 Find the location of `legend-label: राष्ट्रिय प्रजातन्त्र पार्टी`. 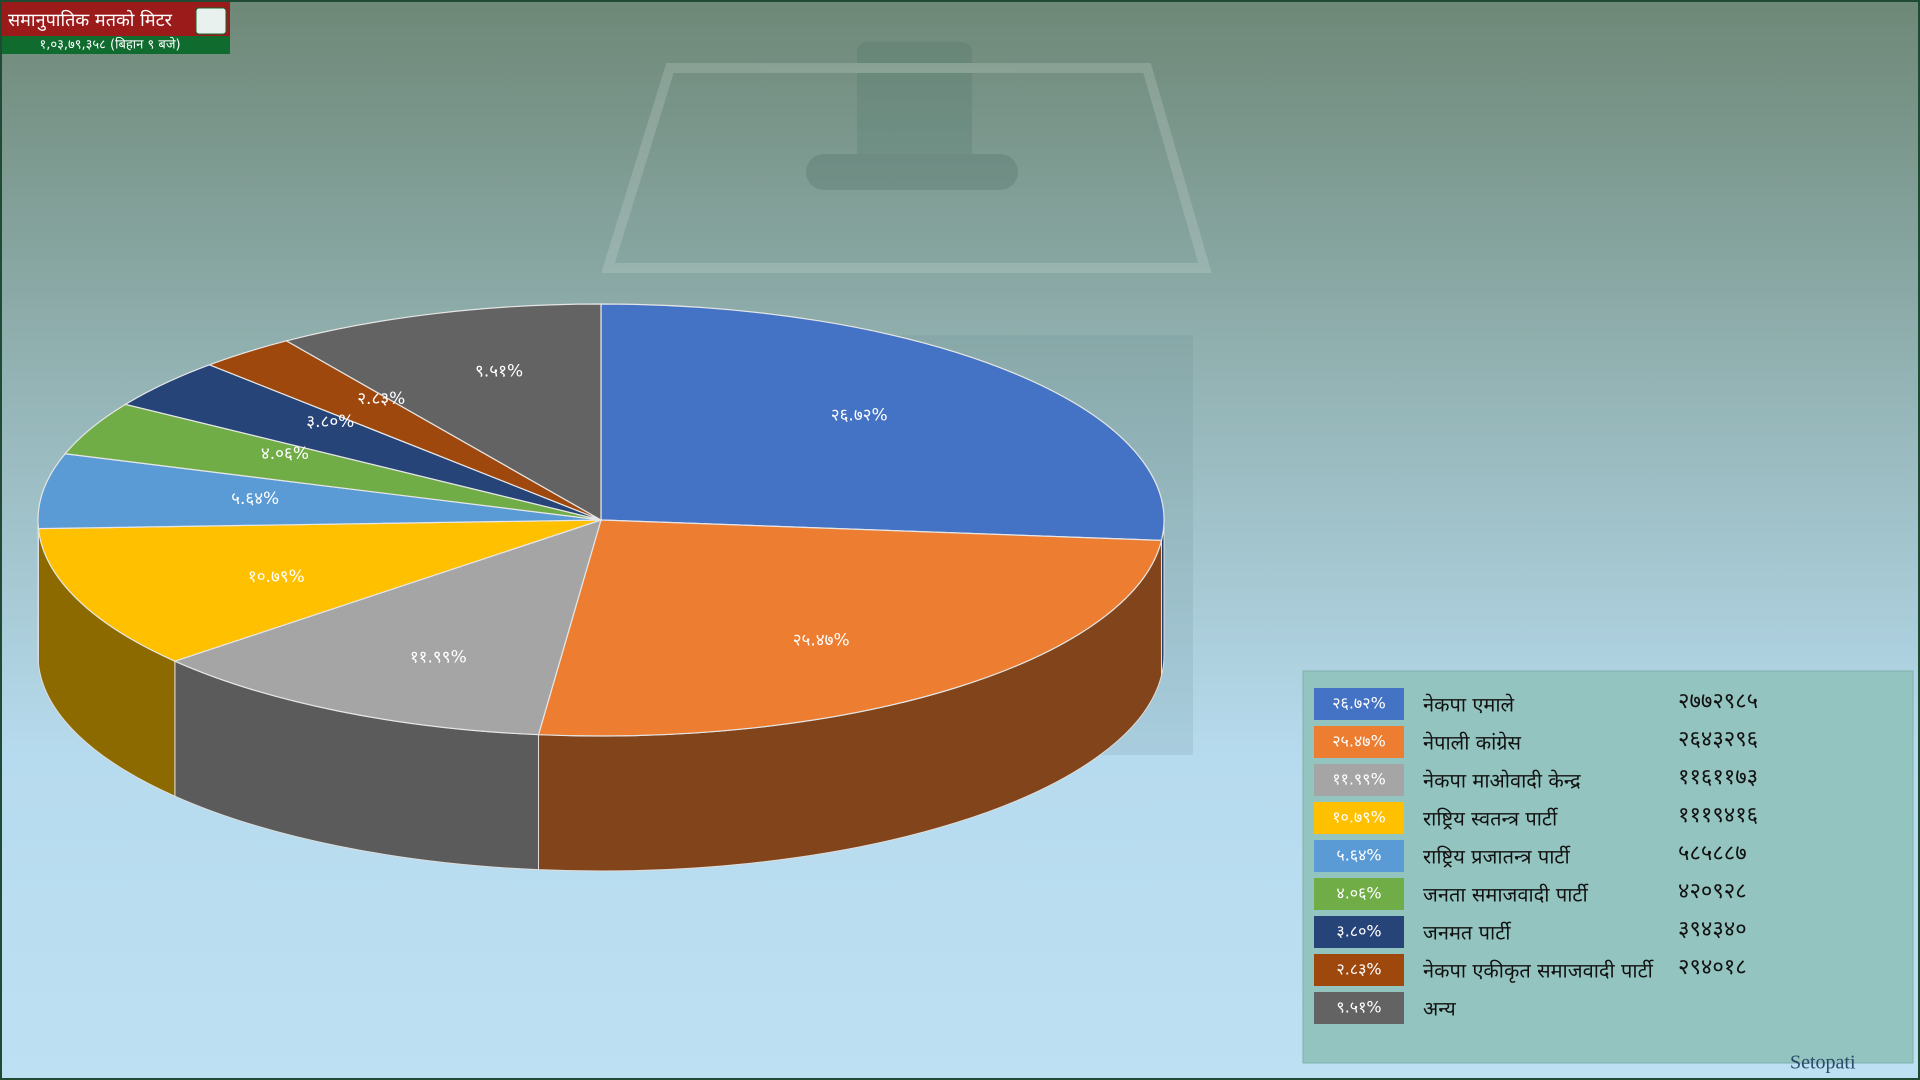

legend-label: राष्ट्रिय प्रजातन्त्र पार्टी is located at coordinates (1496, 857).